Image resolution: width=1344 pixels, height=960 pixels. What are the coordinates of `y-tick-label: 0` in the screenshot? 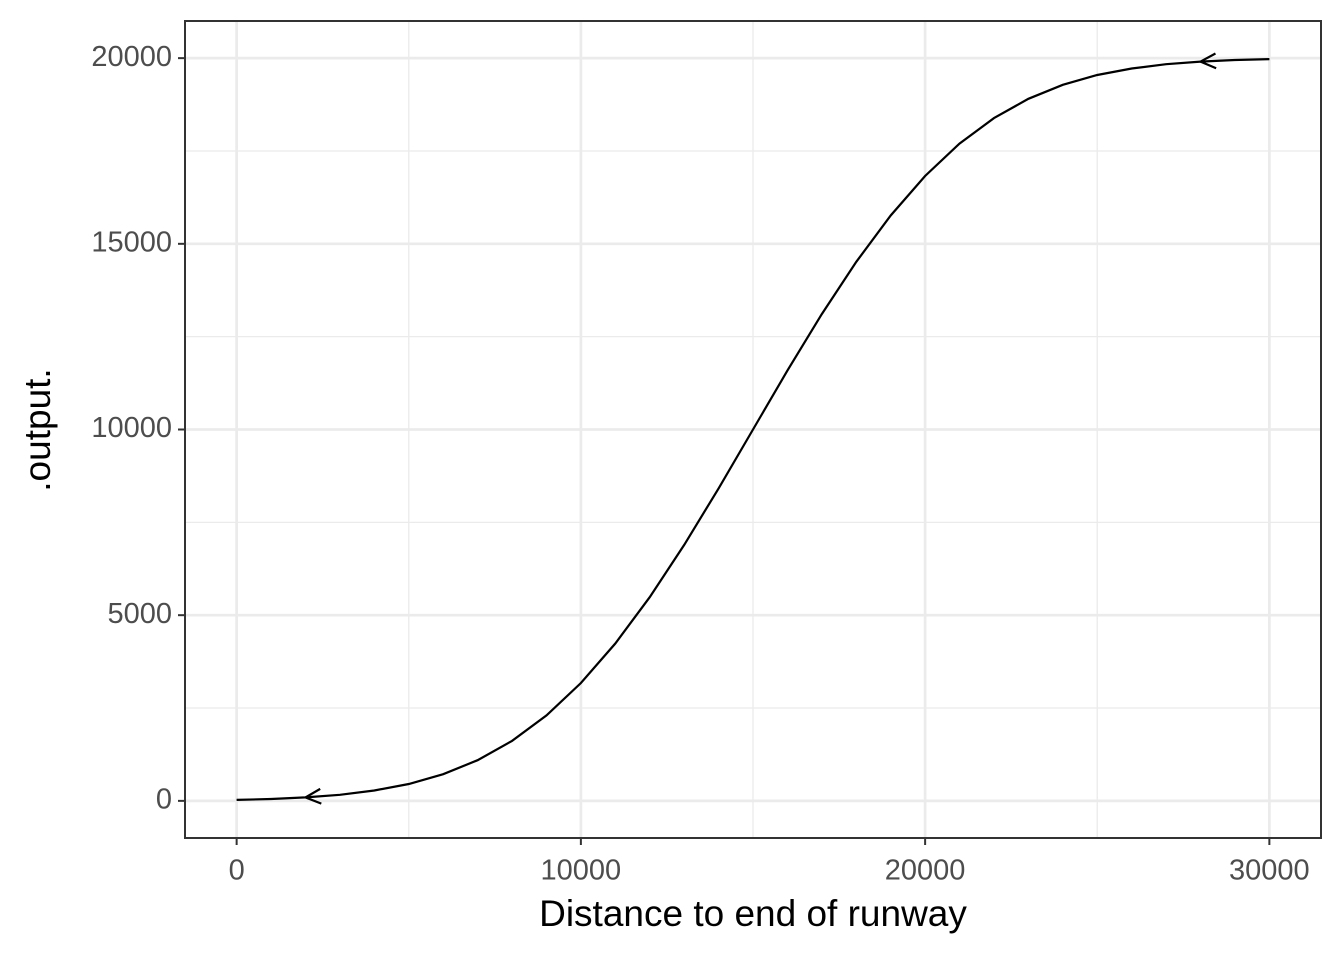 It's located at (164, 800).